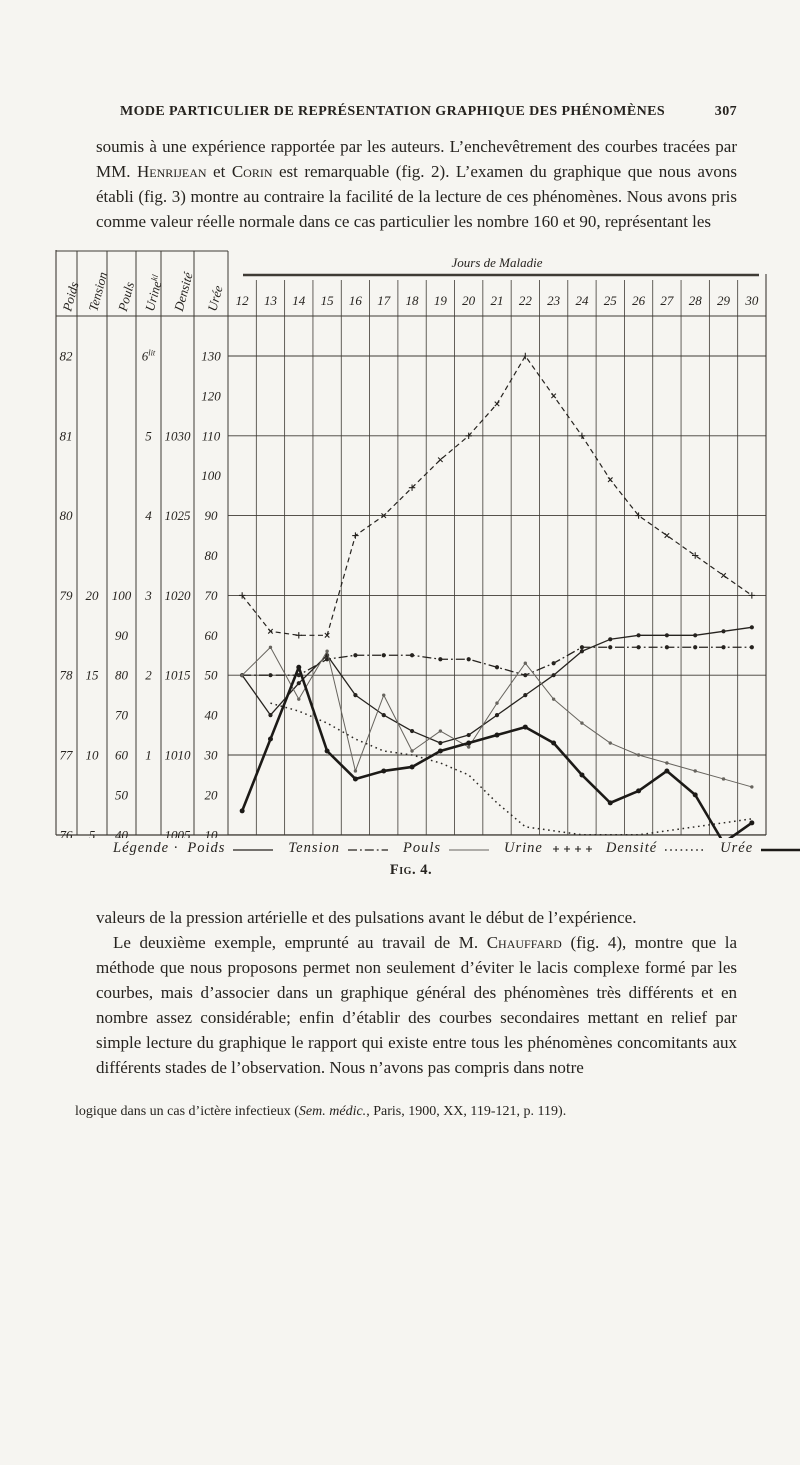 This screenshot has height=1465, width=800. Describe the element at coordinates (219, 171) in the screenshot. I see `paragraph-1-mid: et` at that location.